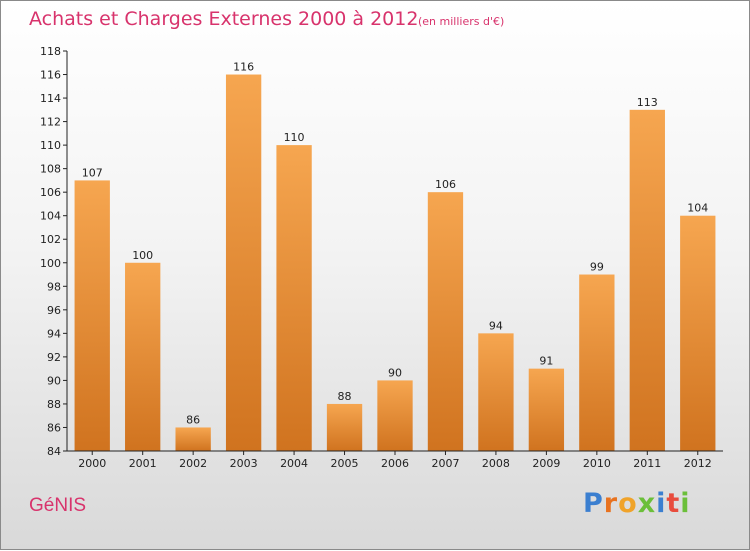 The image size is (750, 551). What do you see at coordinates (496, 463) in the screenshot?
I see `x-tick-label-2008: 2008` at bounding box center [496, 463].